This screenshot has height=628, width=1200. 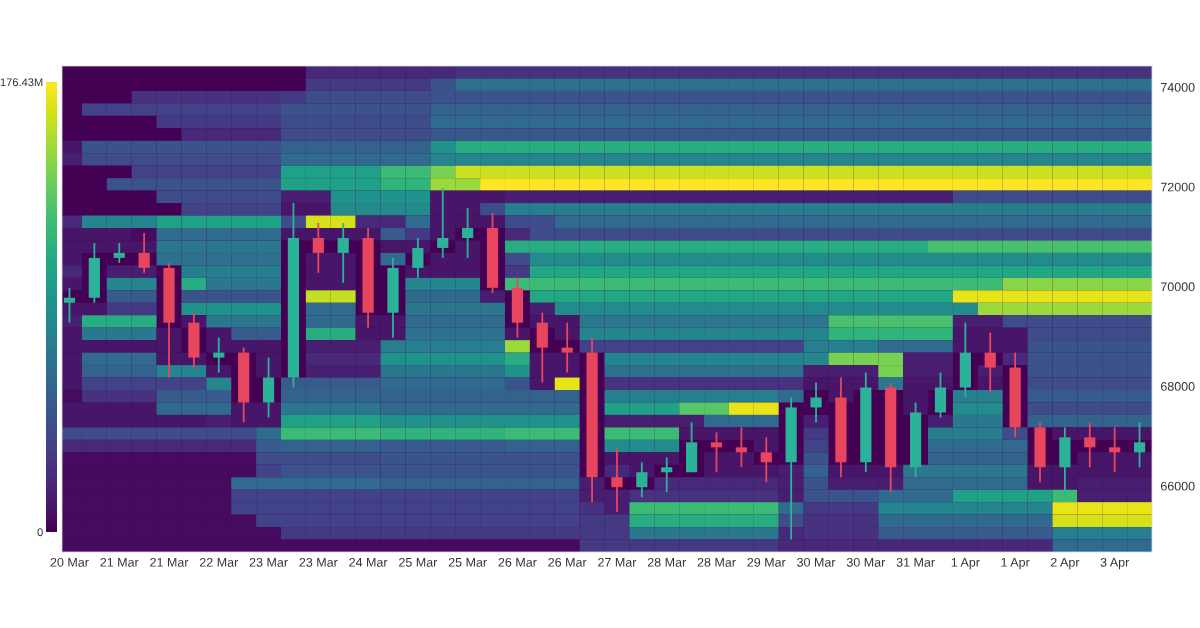 What do you see at coordinates (617, 562) in the screenshot?
I see `x-tick-label: 27 Mar` at bounding box center [617, 562].